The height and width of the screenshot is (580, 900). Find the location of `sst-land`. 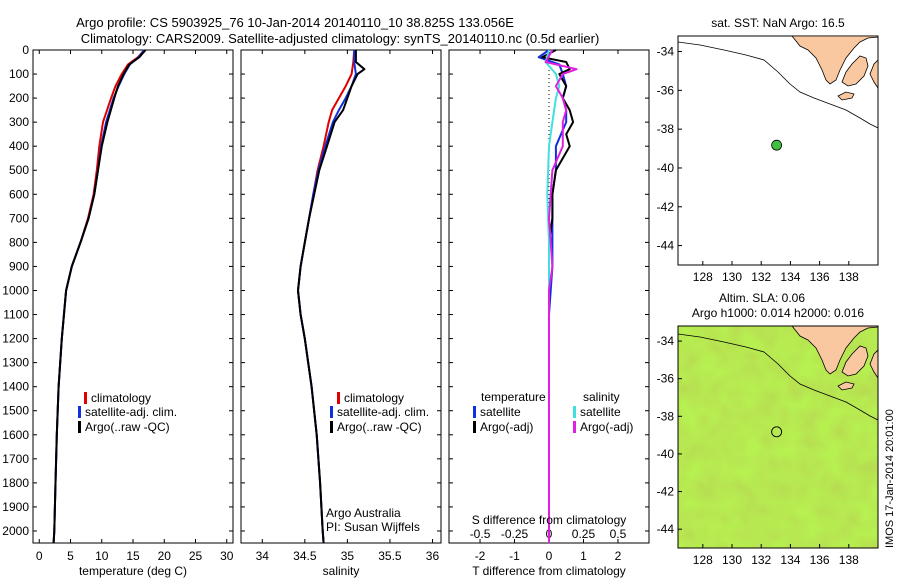

sst-land is located at coordinates (835, 68).